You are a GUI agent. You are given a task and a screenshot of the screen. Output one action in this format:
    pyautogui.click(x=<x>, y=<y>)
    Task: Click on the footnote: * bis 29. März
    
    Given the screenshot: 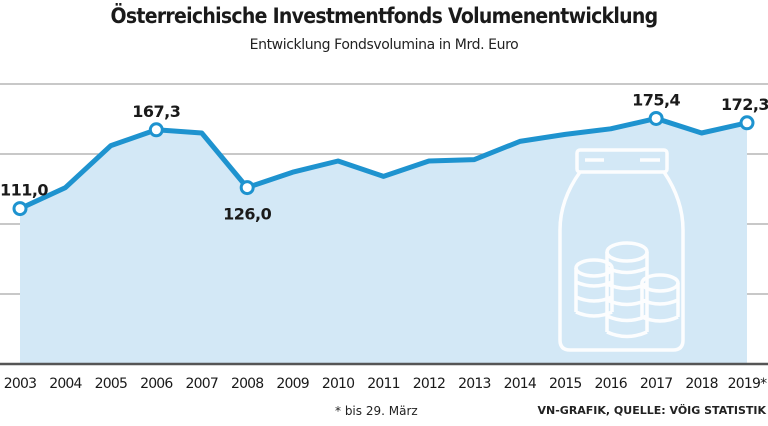 What is the action you would take?
    pyautogui.click(x=376, y=411)
    